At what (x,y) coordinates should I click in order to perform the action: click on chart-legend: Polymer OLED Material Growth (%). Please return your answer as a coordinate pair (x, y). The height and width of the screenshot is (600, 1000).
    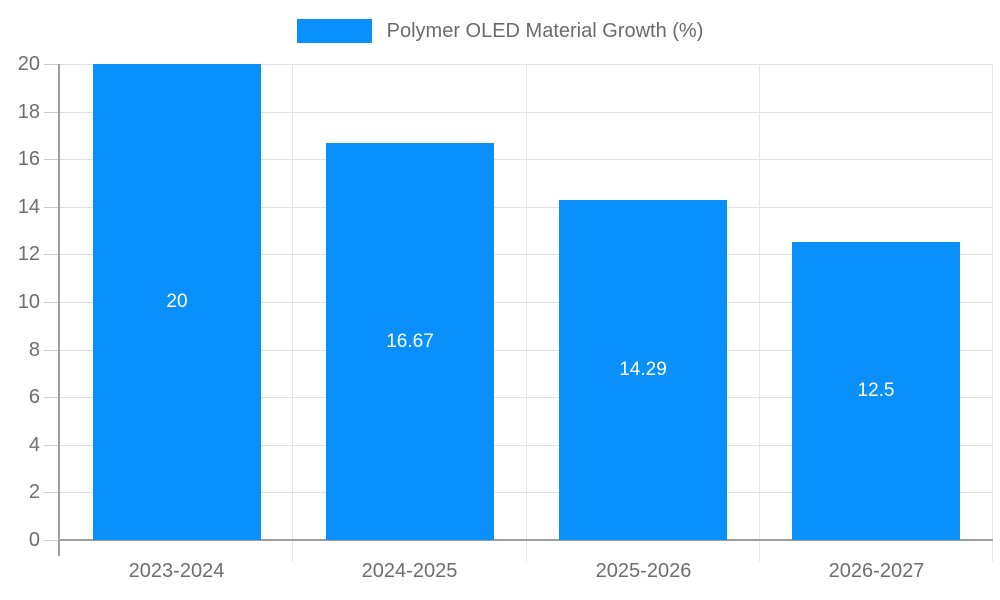
    Looking at the image, I should click on (500, 31).